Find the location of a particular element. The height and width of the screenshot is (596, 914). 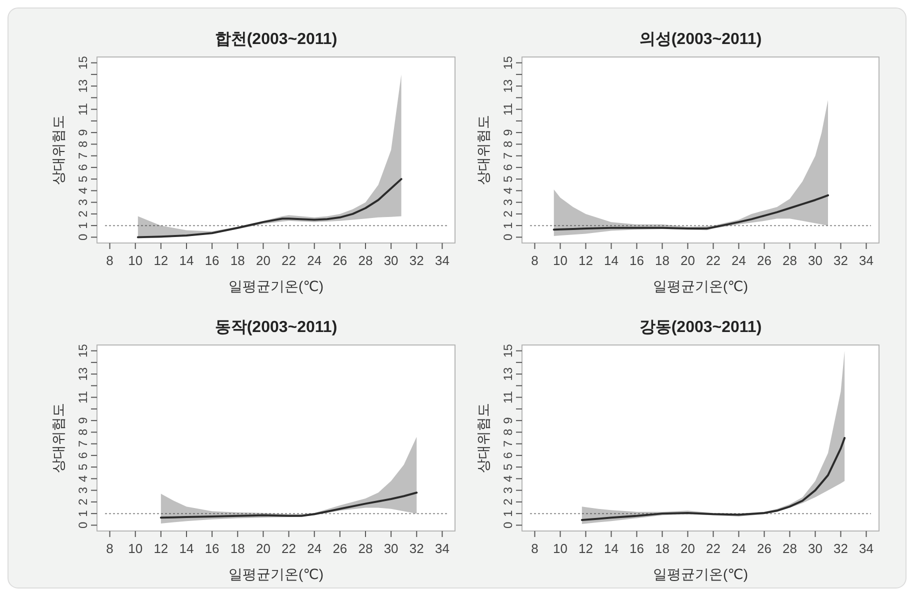

chart-title: 강동(2003~2011) is located at coordinates (700, 327).